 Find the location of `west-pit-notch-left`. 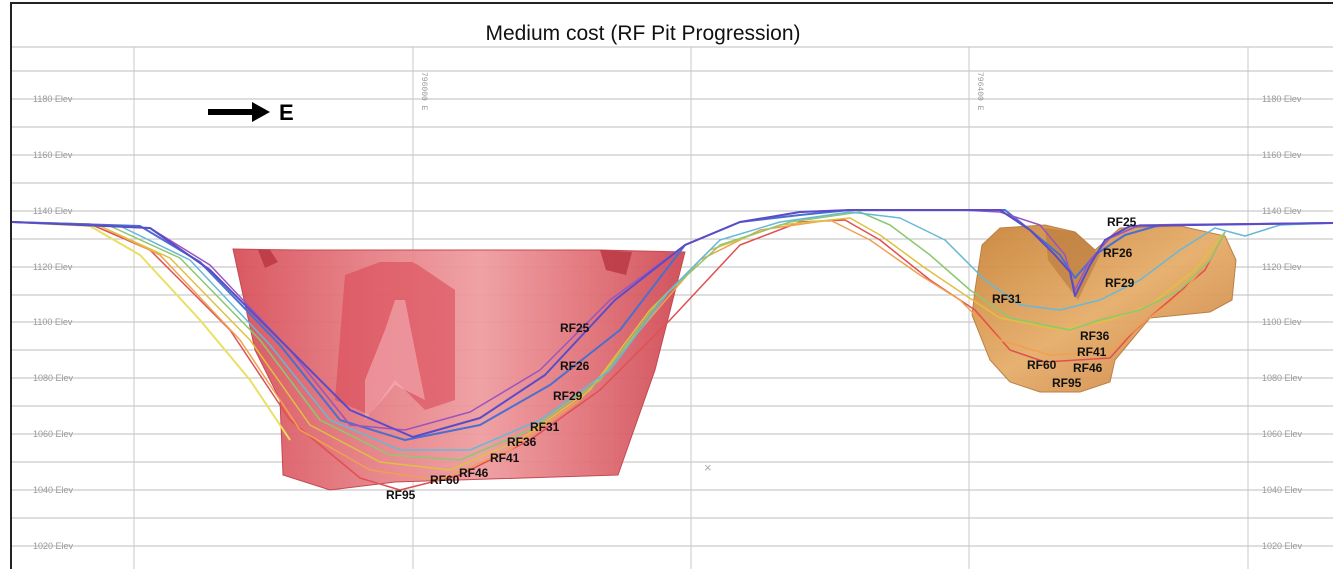

west-pit-notch-left is located at coordinates (268, 259).